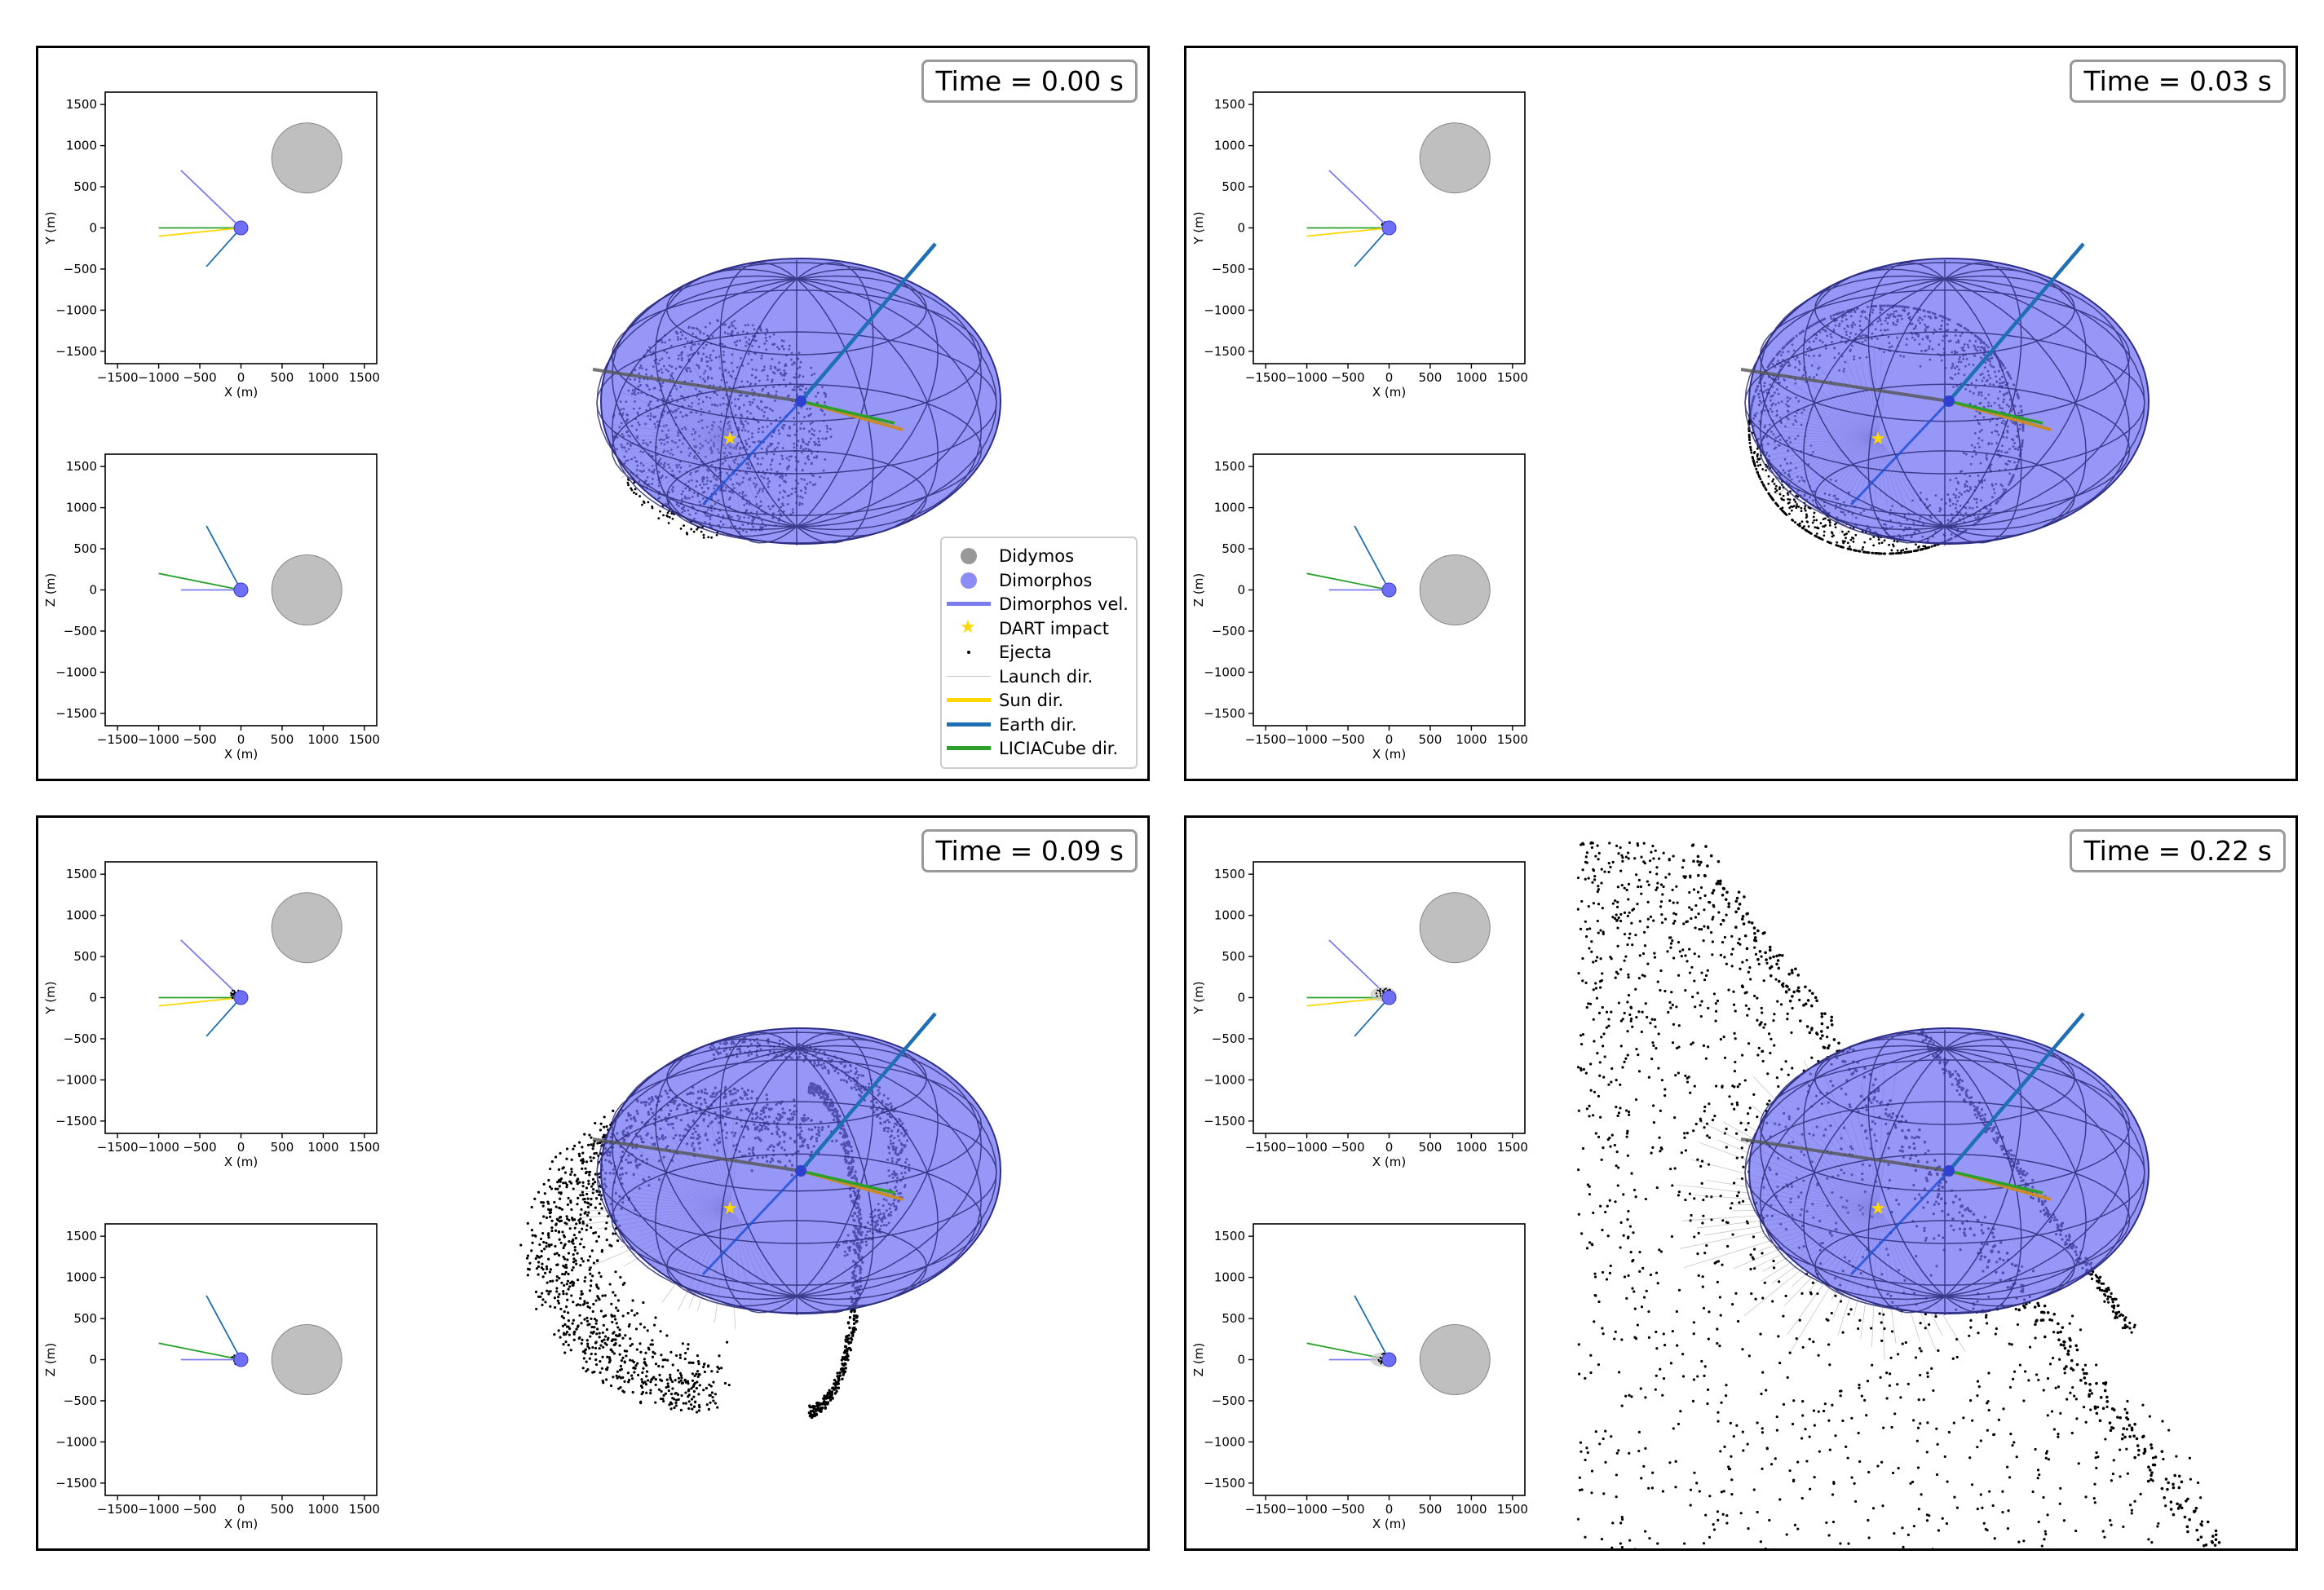 This screenshot has width=2324, height=1590. I want to click on legend-swatch-thin-line, so click(969, 677).